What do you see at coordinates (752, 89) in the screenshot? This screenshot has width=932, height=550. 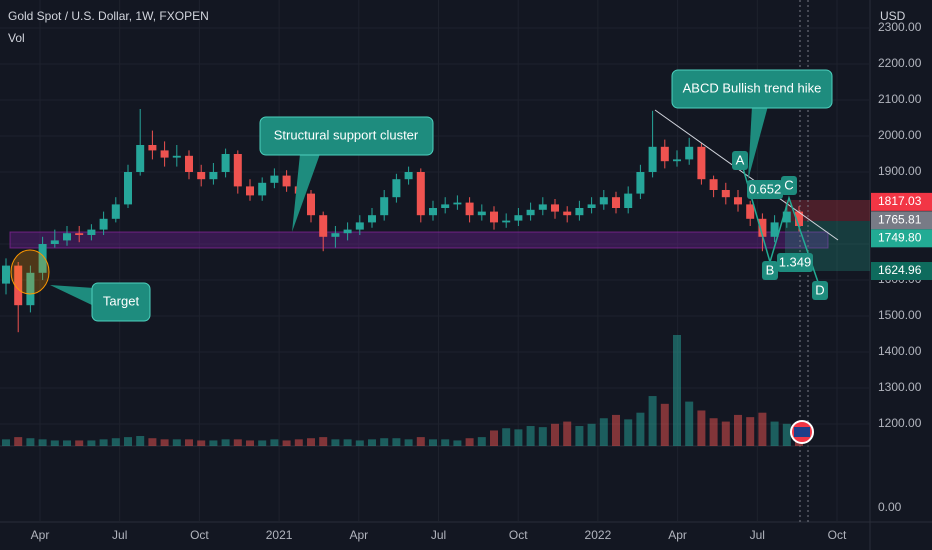 I see `callout-box` at bounding box center [752, 89].